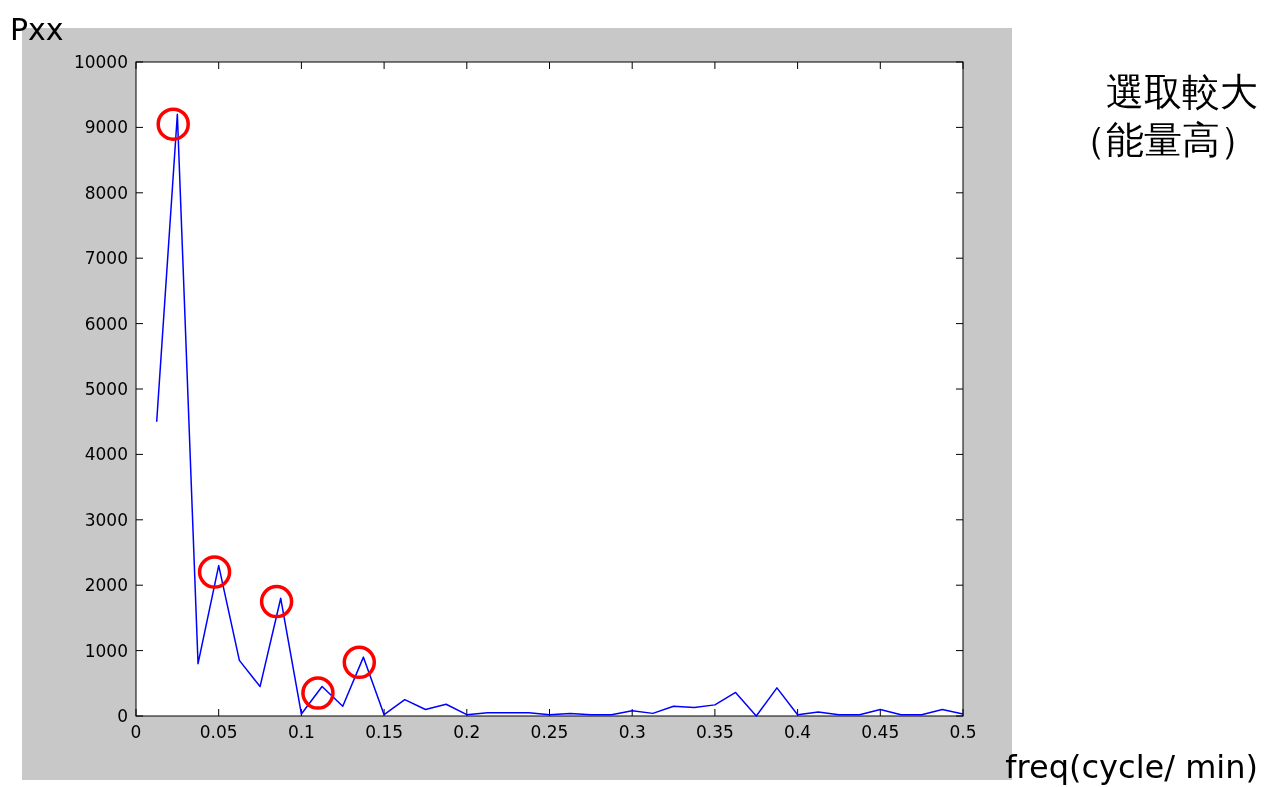  Describe the element at coordinates (106, 650) in the screenshot. I see `y-tick-label: 1000` at that location.